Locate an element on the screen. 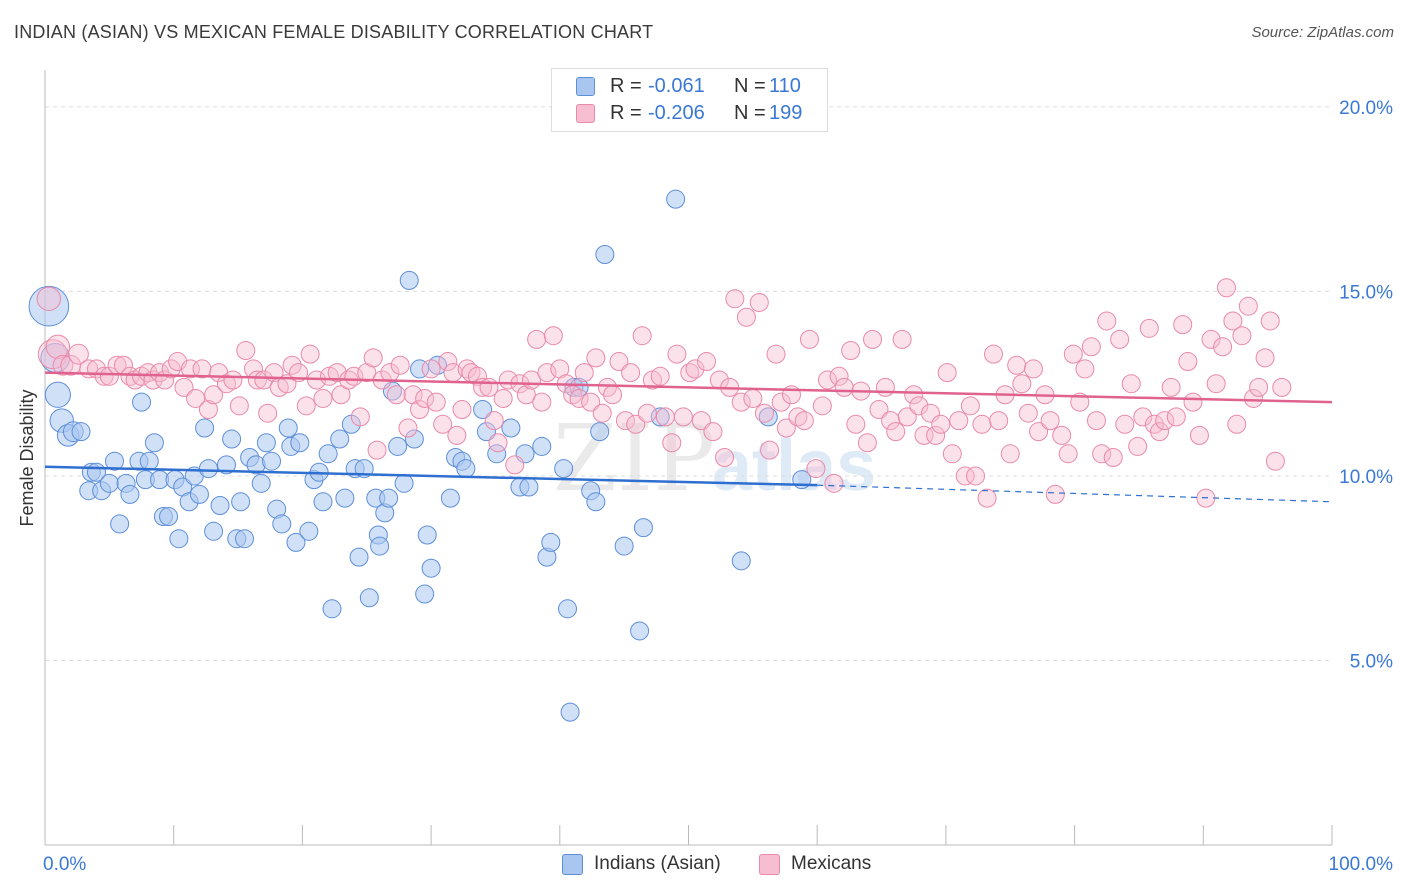  mexicans-swatch is located at coordinates (769, 864).